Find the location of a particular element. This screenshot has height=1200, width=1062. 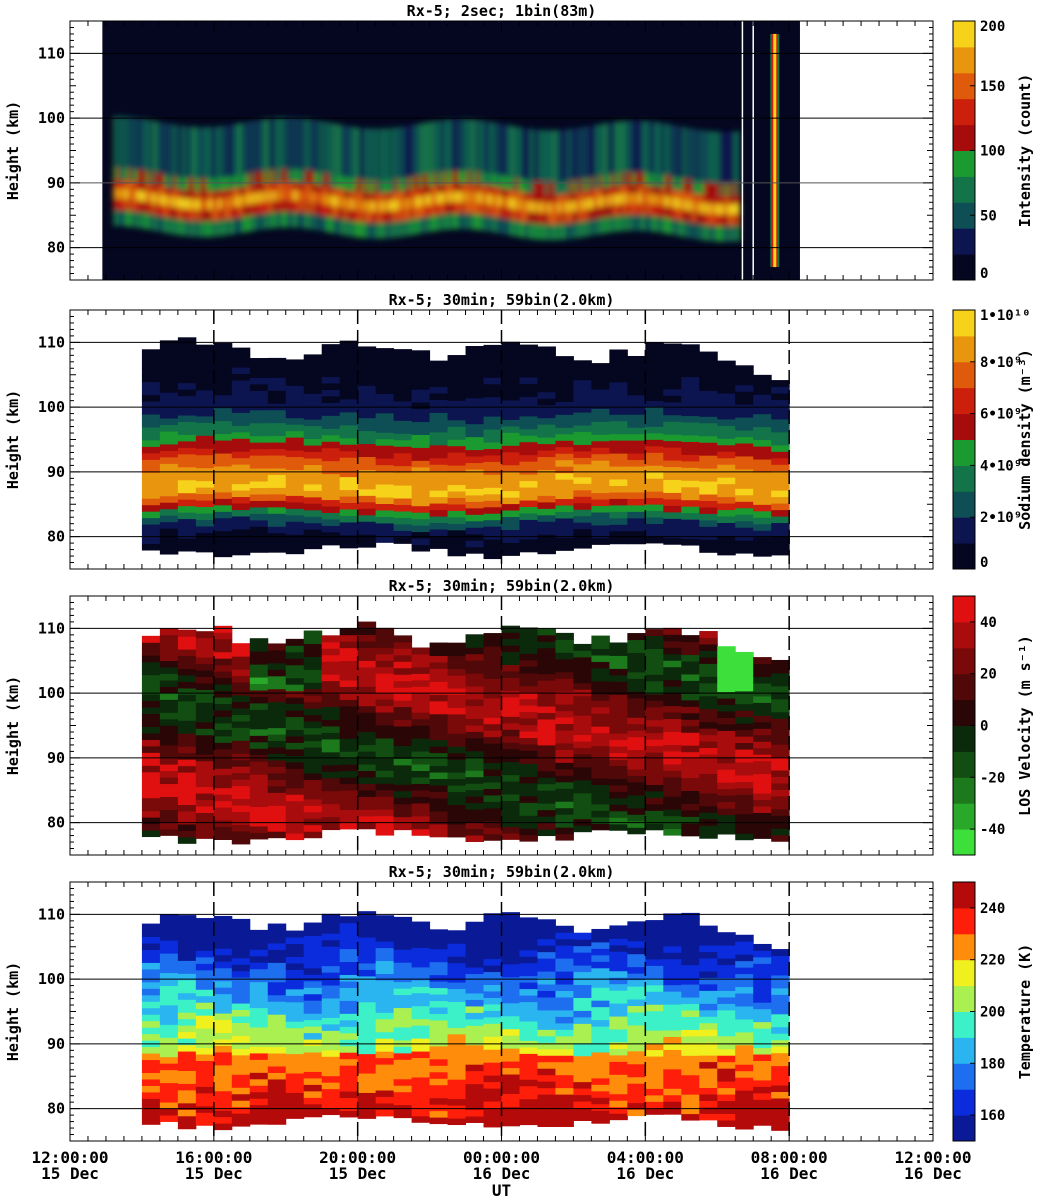

x-tick-time: 04:00:00 is located at coordinates (645, 1157).